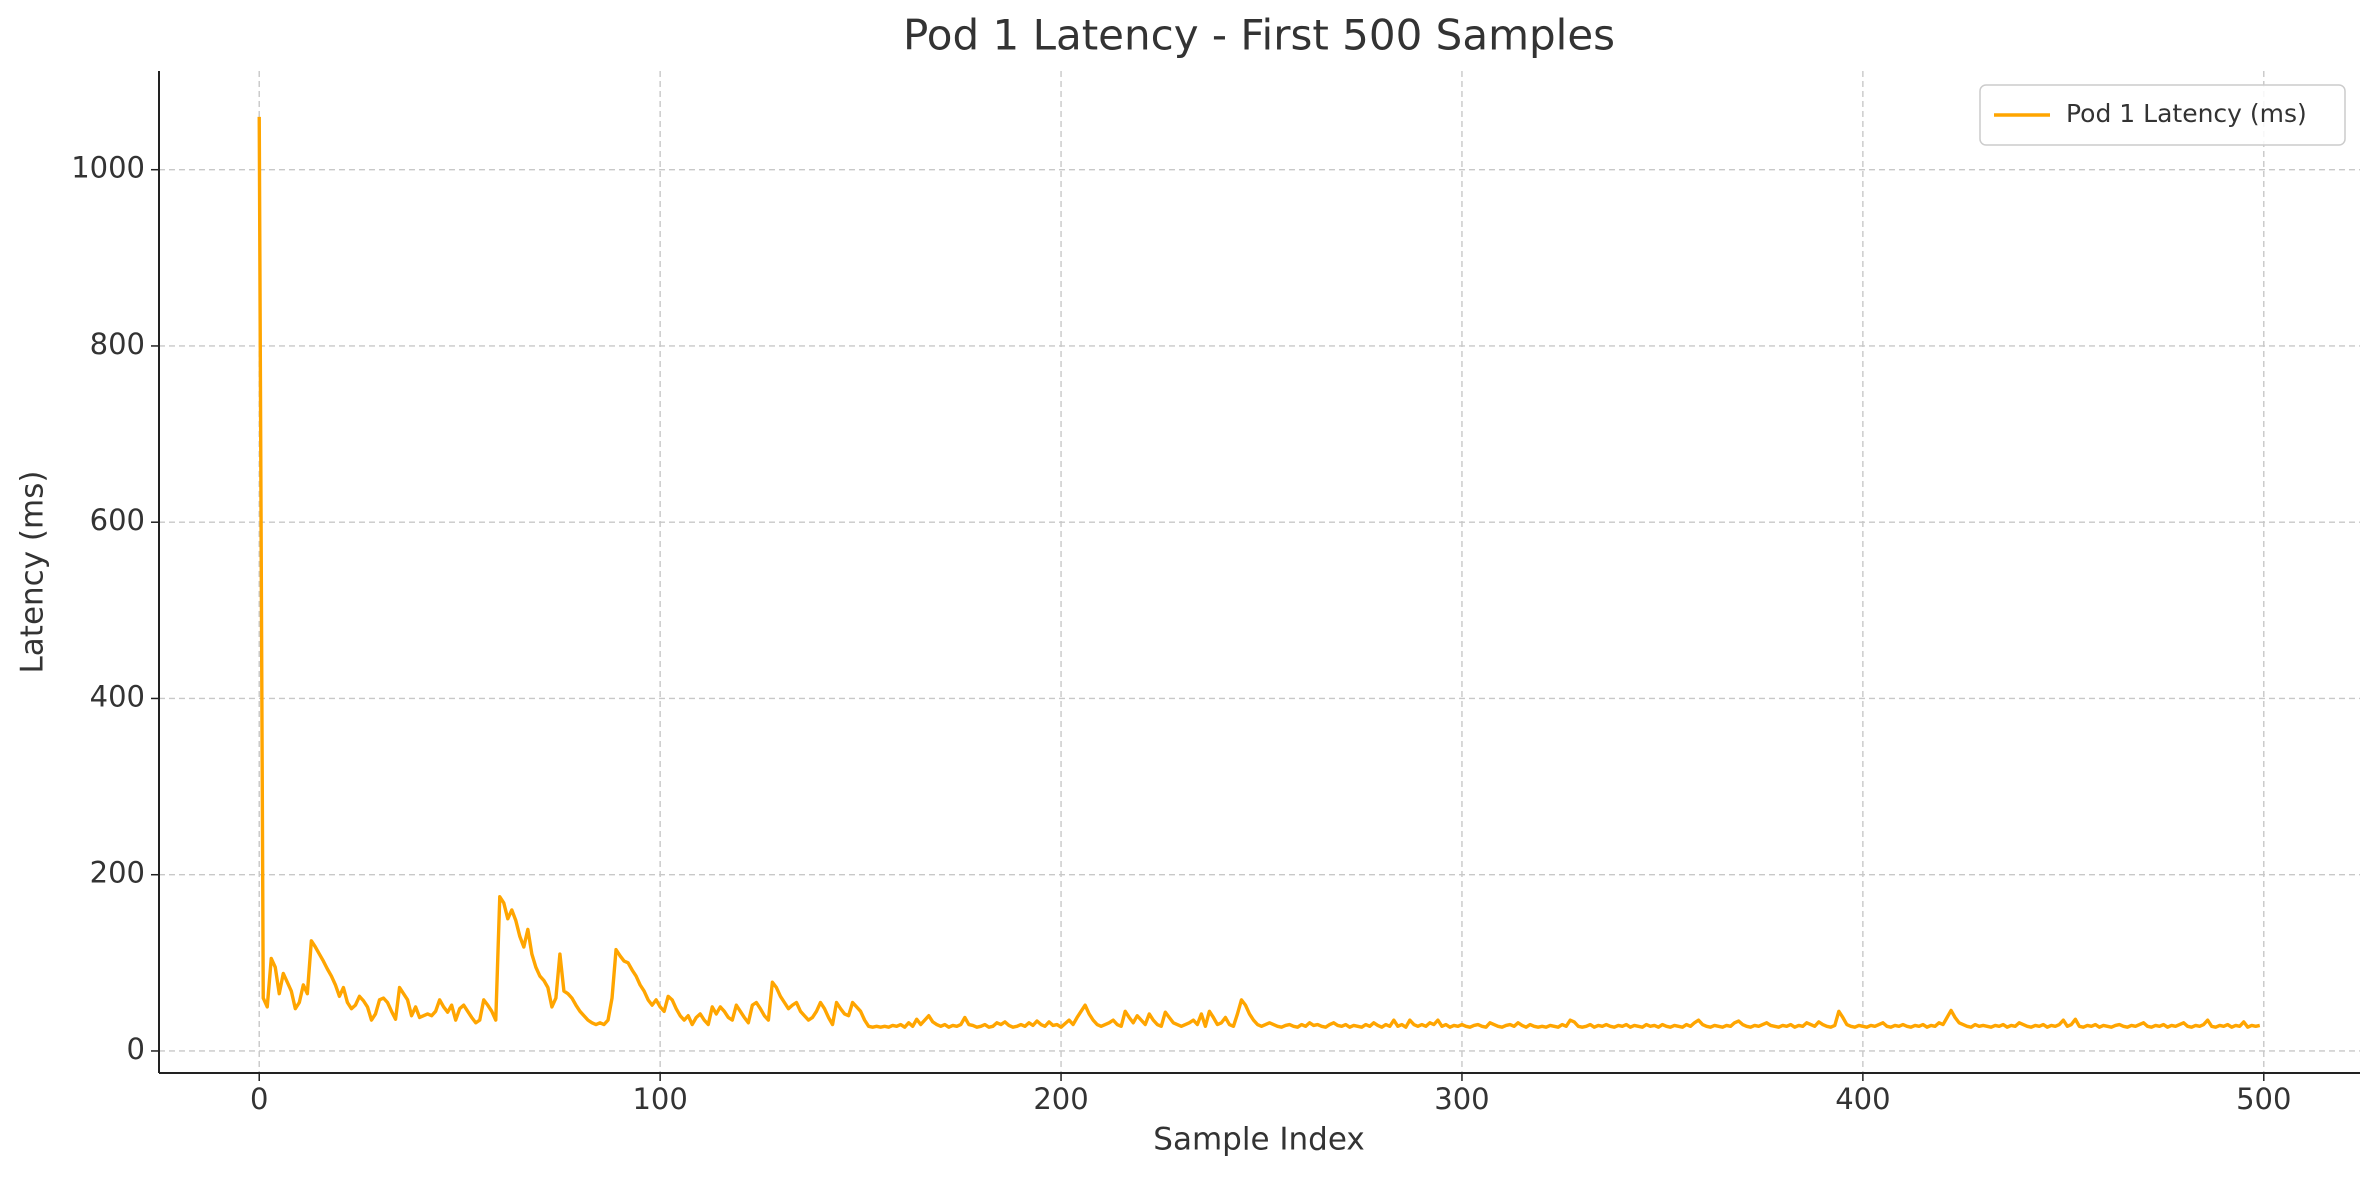 This screenshot has width=2379, height=1180. What do you see at coordinates (1259, 35) in the screenshot?
I see `chart-title: Pod 1 Latency - First 500 Samples` at bounding box center [1259, 35].